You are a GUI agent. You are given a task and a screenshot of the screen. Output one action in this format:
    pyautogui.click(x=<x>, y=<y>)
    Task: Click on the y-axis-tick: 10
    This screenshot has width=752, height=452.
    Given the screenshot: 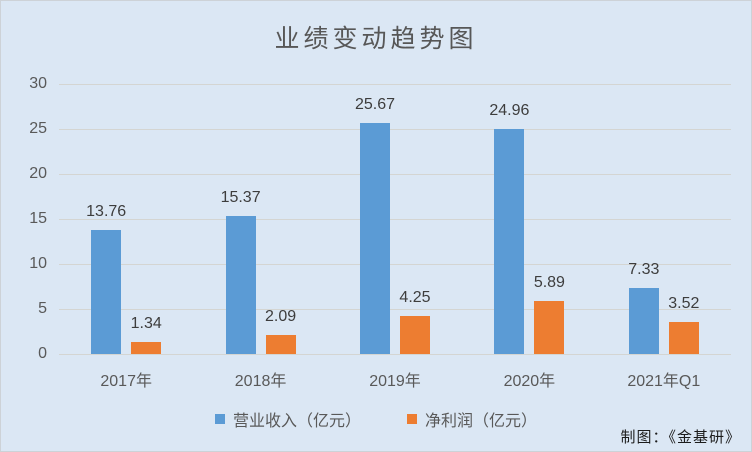 What is the action you would take?
    pyautogui.click(x=38, y=263)
    